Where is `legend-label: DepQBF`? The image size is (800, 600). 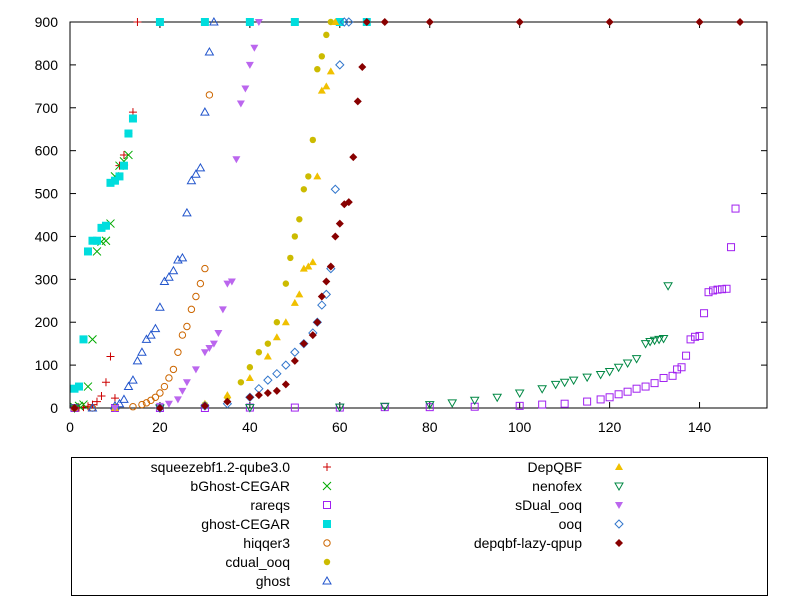 legend-label: DepQBF is located at coordinates (555, 467).